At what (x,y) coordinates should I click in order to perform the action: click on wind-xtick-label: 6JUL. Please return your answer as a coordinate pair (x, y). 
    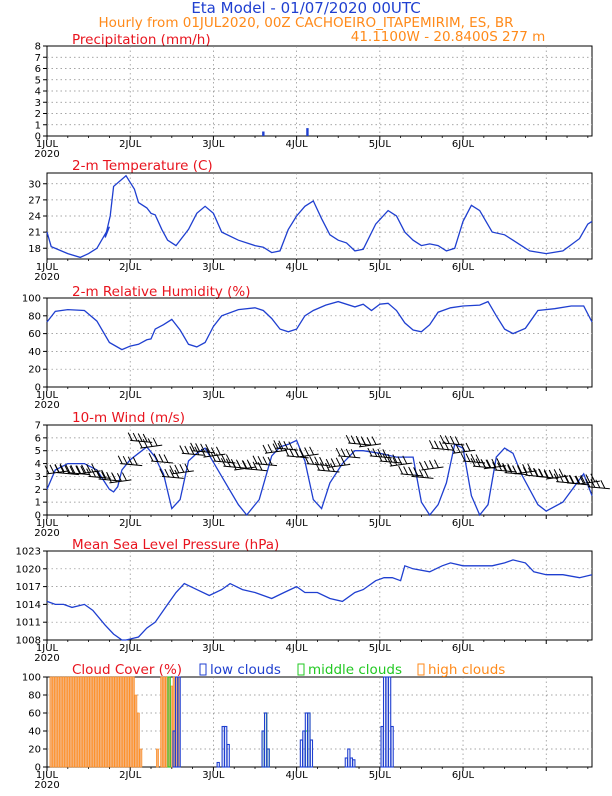
    Looking at the image, I should click on (463, 523).